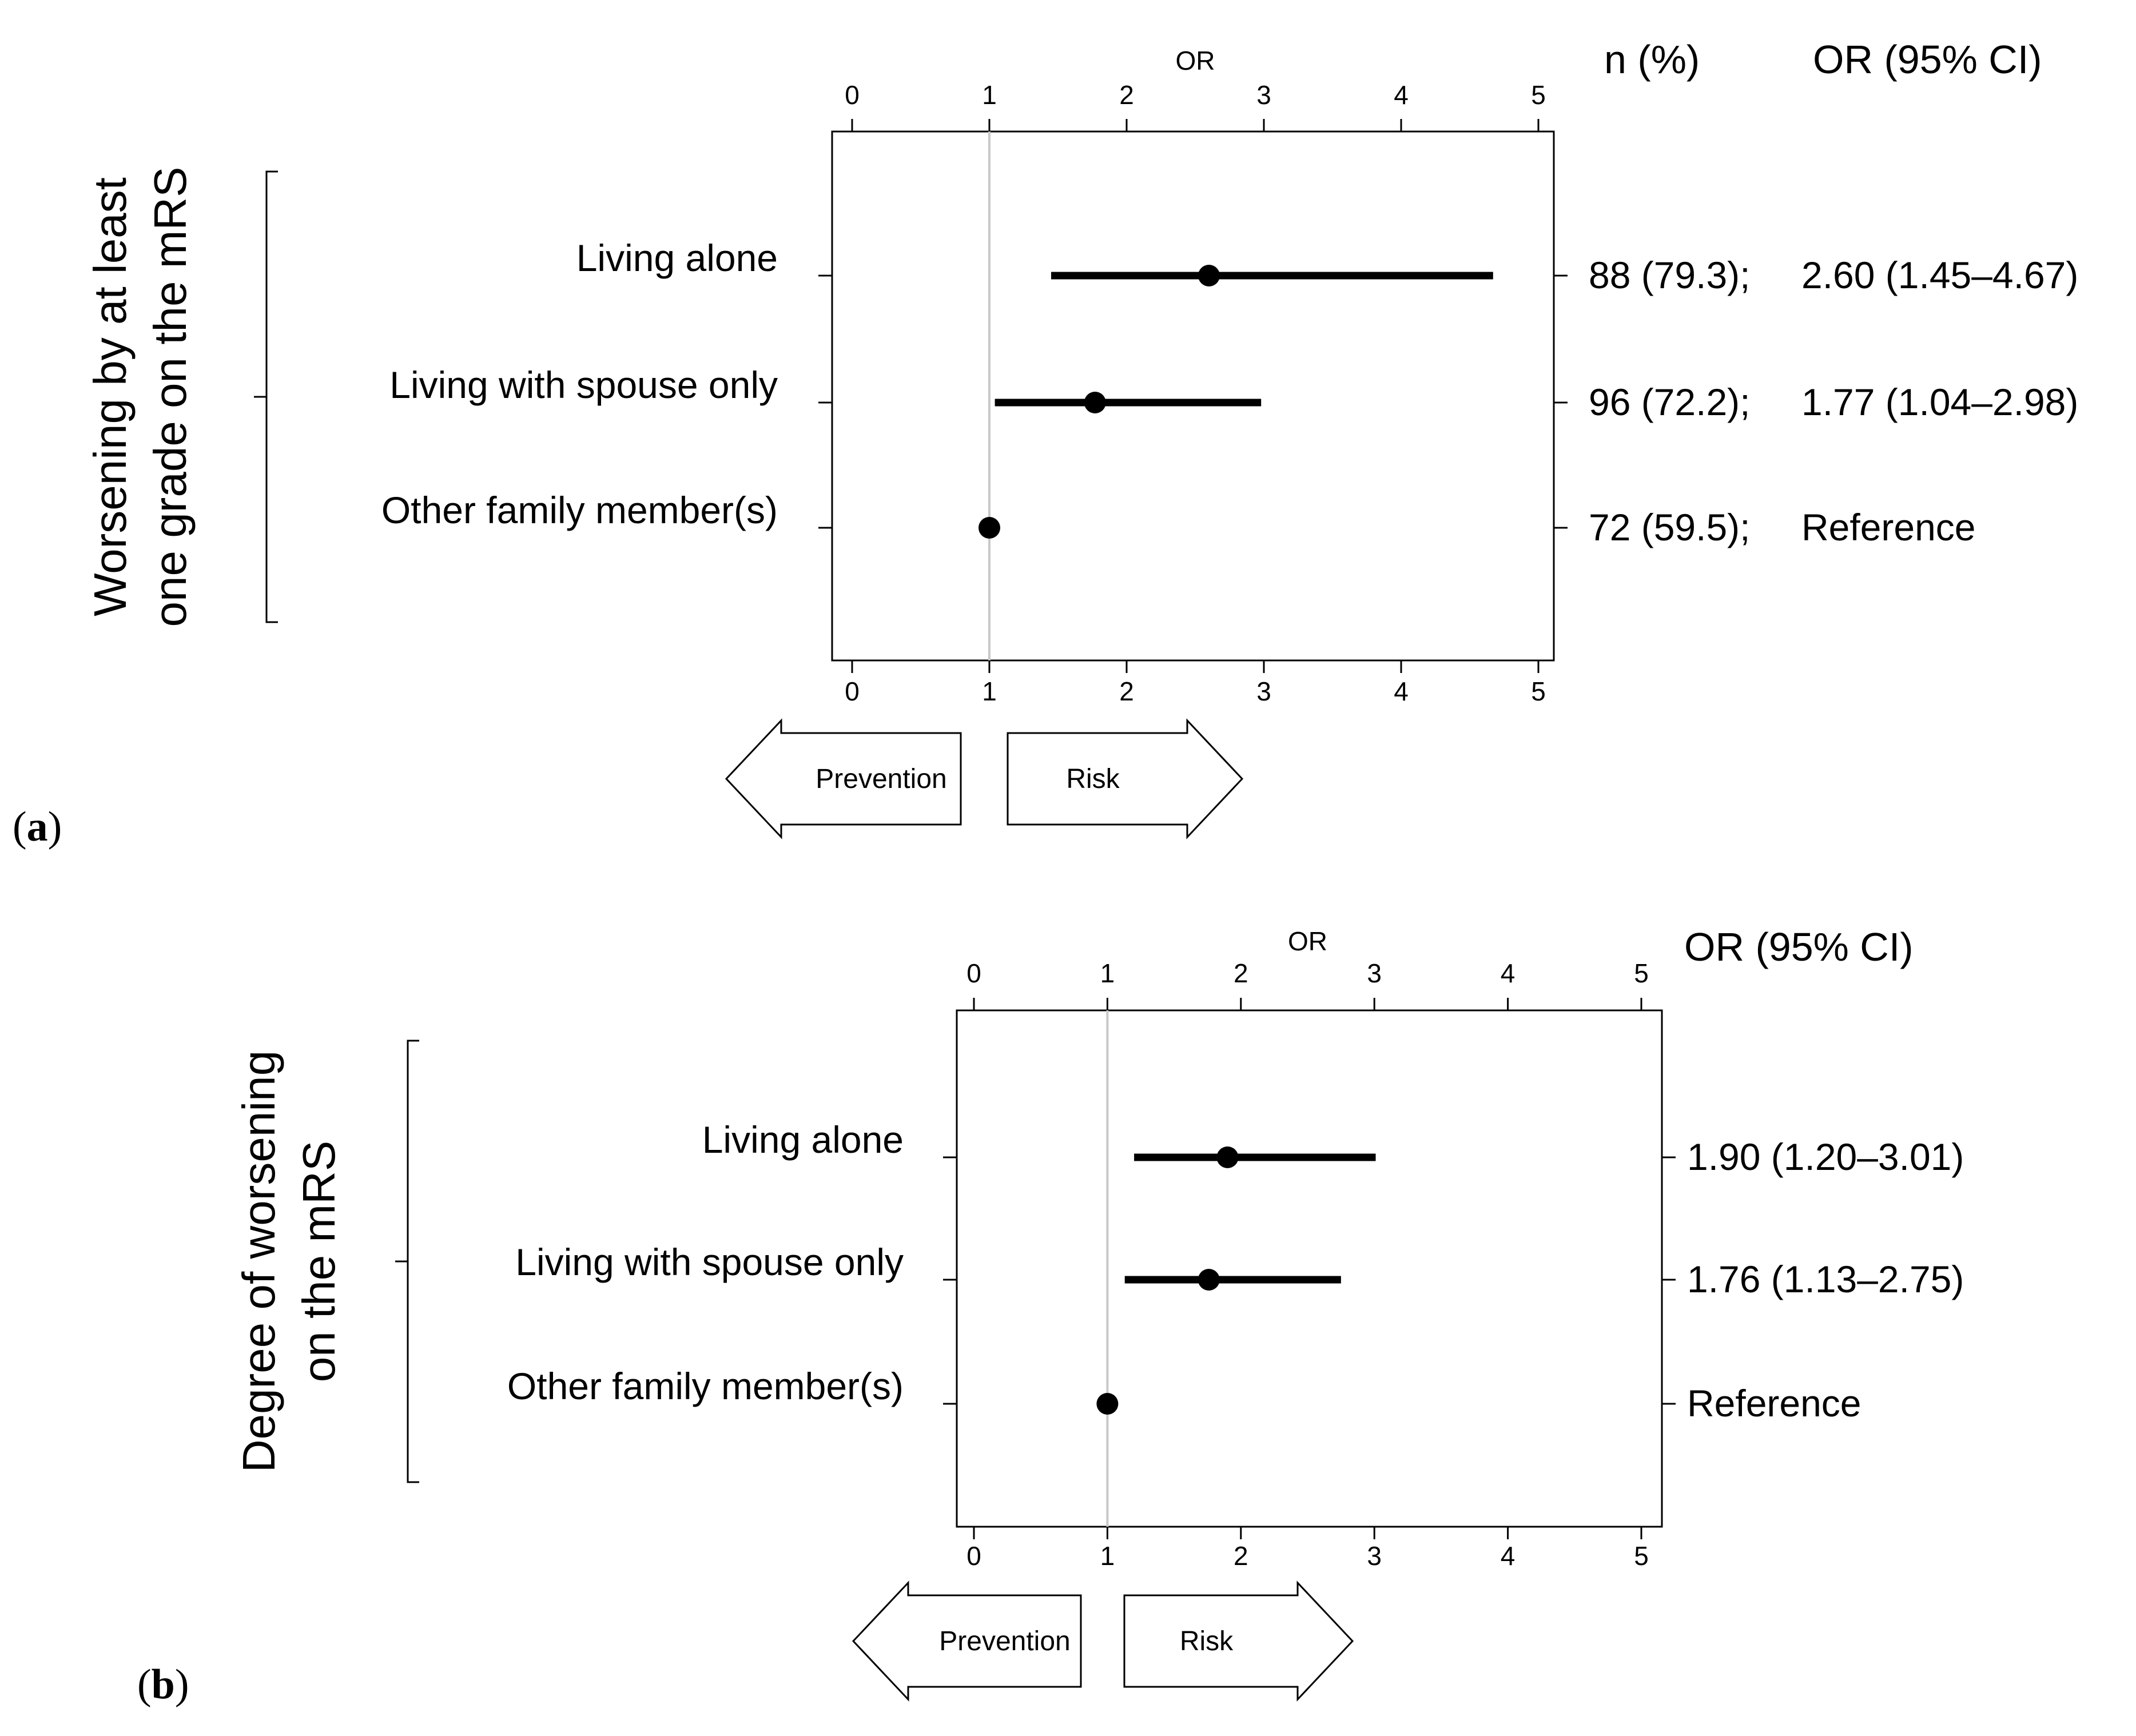  I want to click on column-header: n (%), so click(1652, 59).